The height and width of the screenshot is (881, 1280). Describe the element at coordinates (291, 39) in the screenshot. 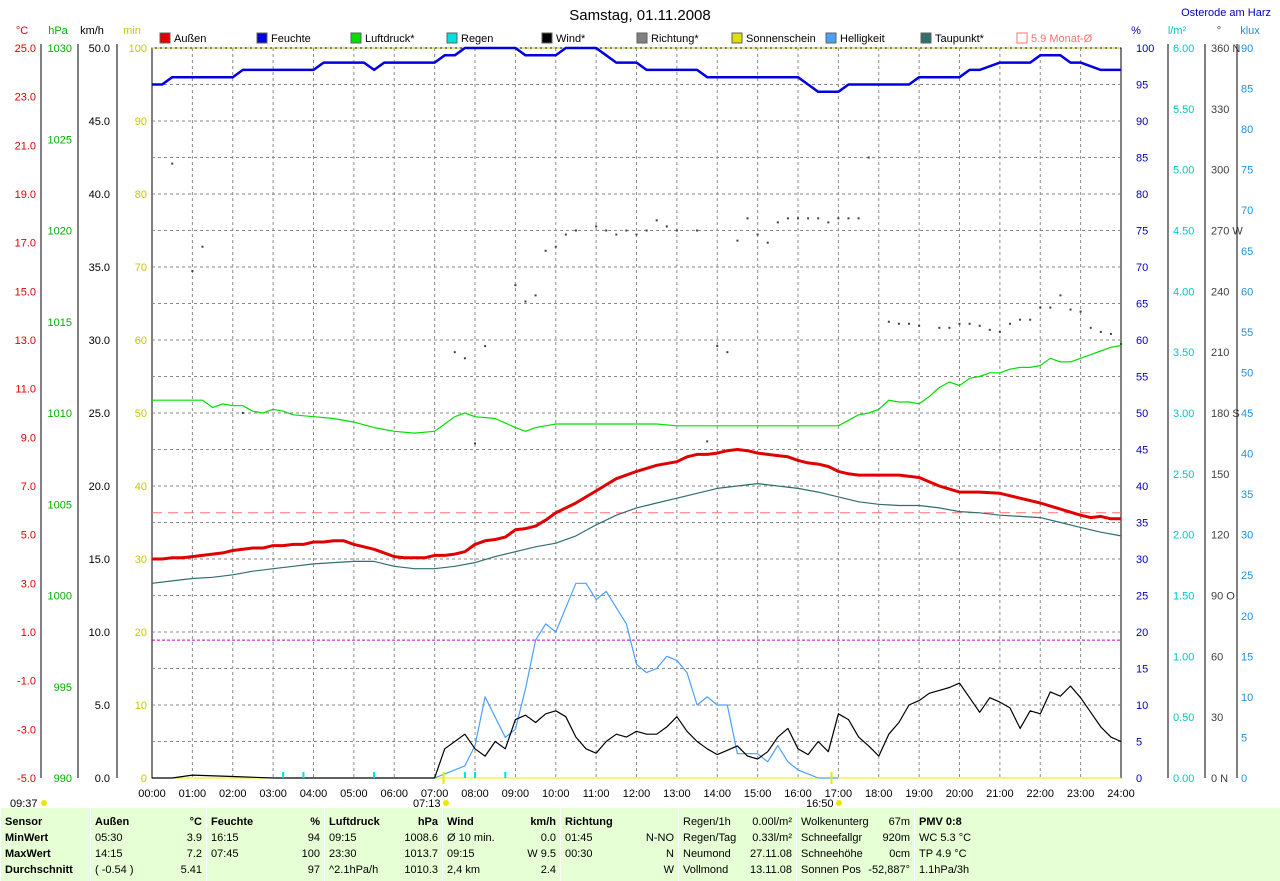

I see `legend-label: Feuchte` at that location.